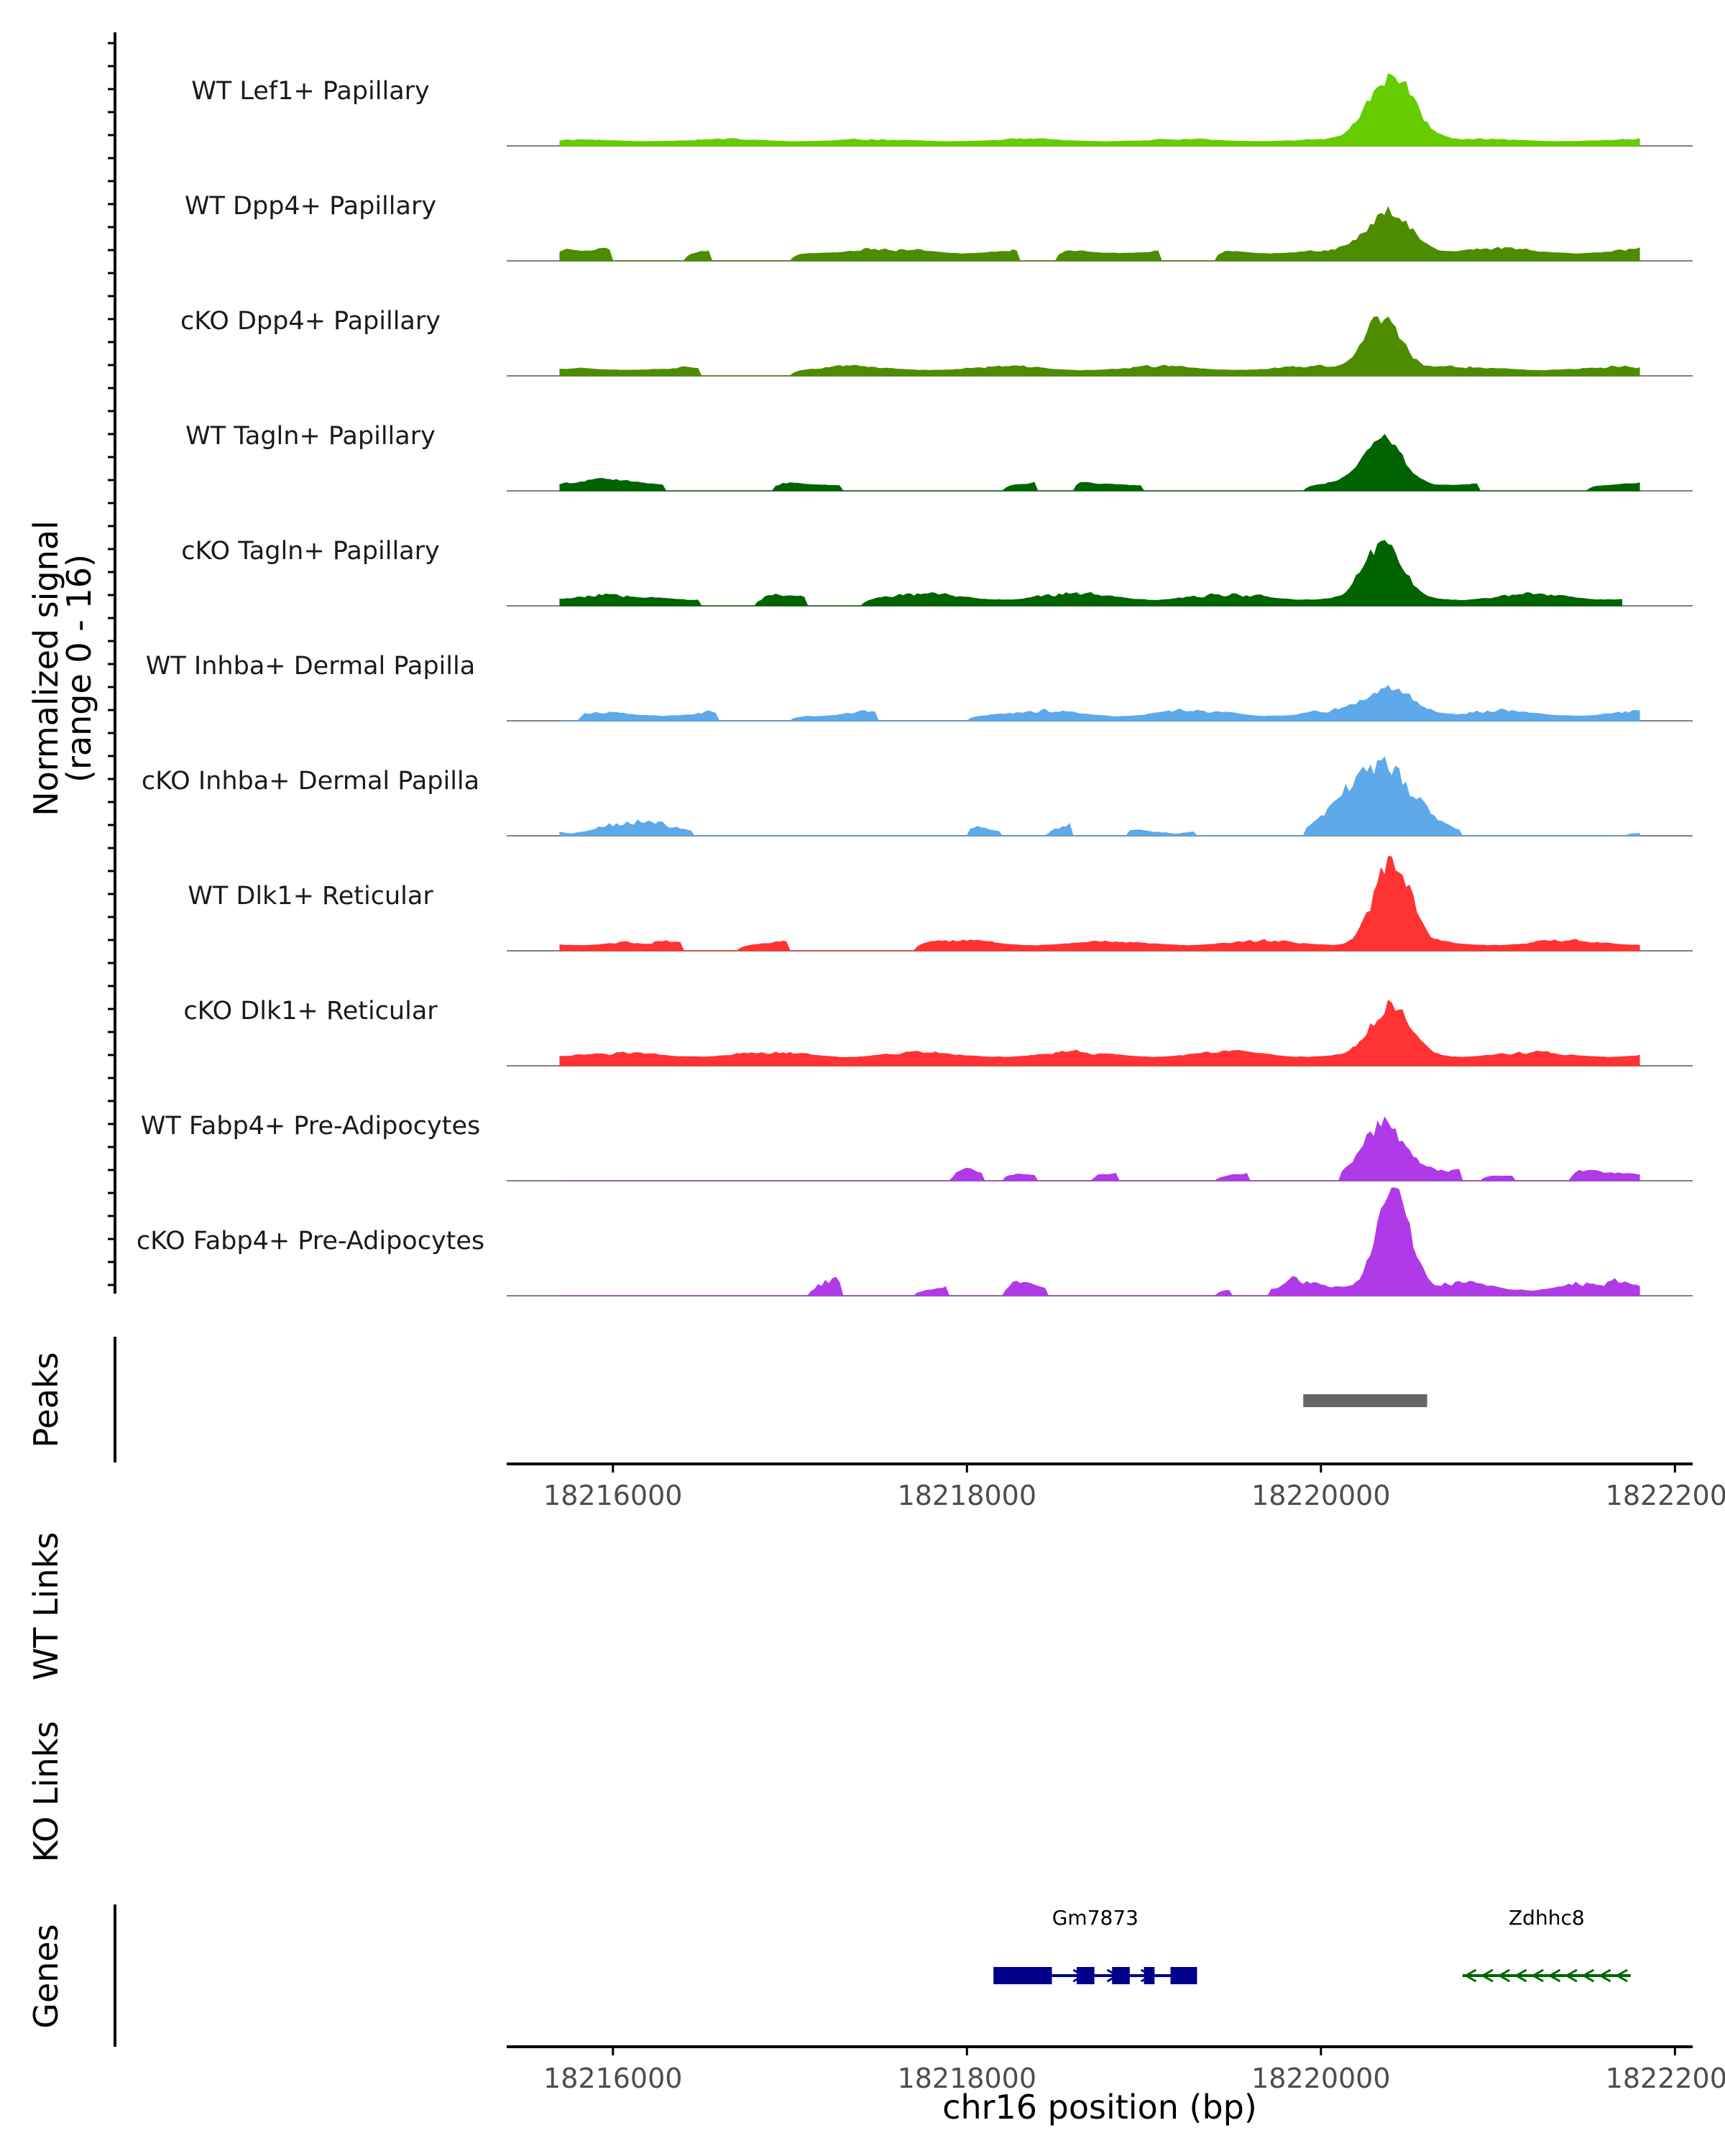  I want to click on peaks-track, so click(770, 1399).